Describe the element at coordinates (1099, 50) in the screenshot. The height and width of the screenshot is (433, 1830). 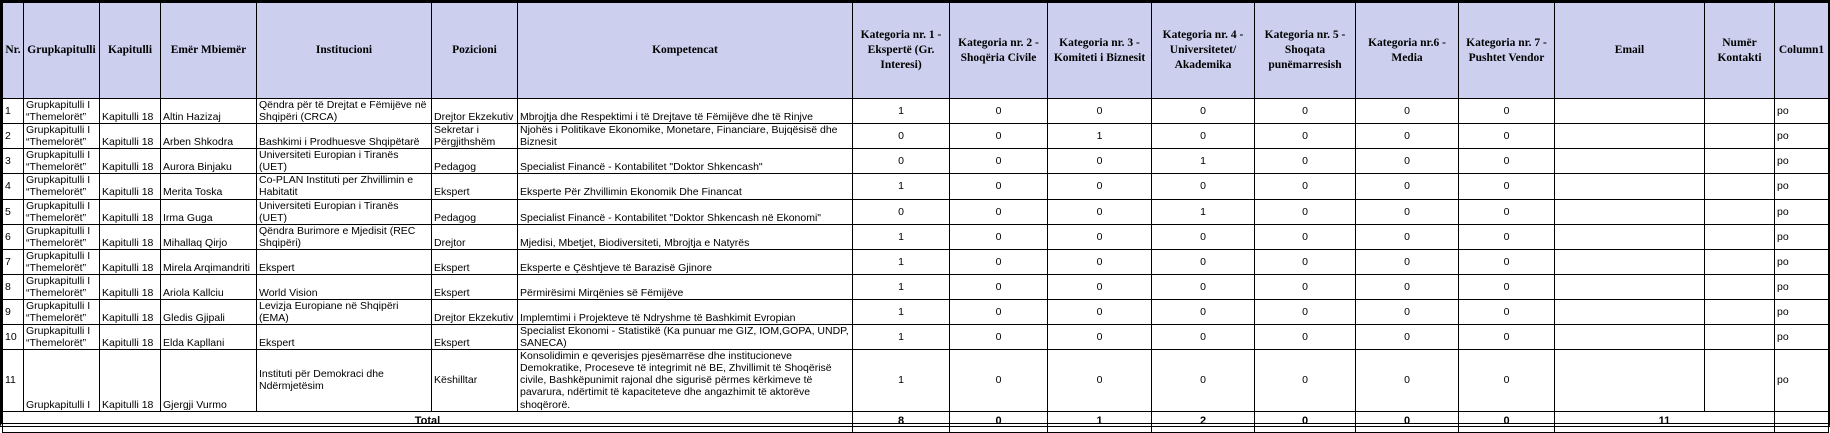
I see `header-kategoria-3: Kategoria nr. 3 - Komiteti i Biznesit` at that location.